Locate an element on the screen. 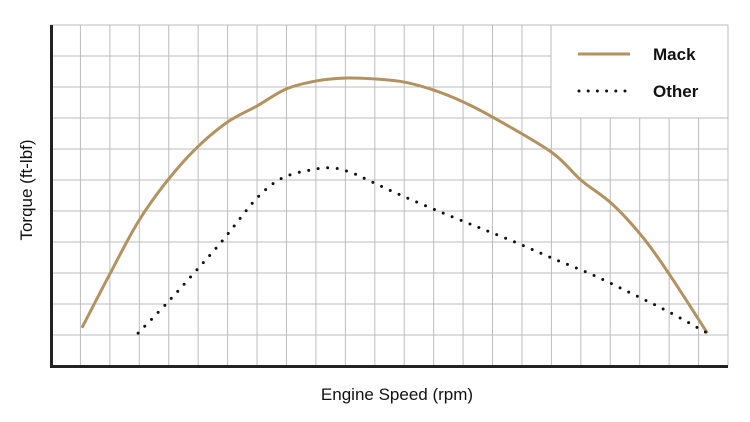  legend-label-mack: Mack is located at coordinates (674, 54).